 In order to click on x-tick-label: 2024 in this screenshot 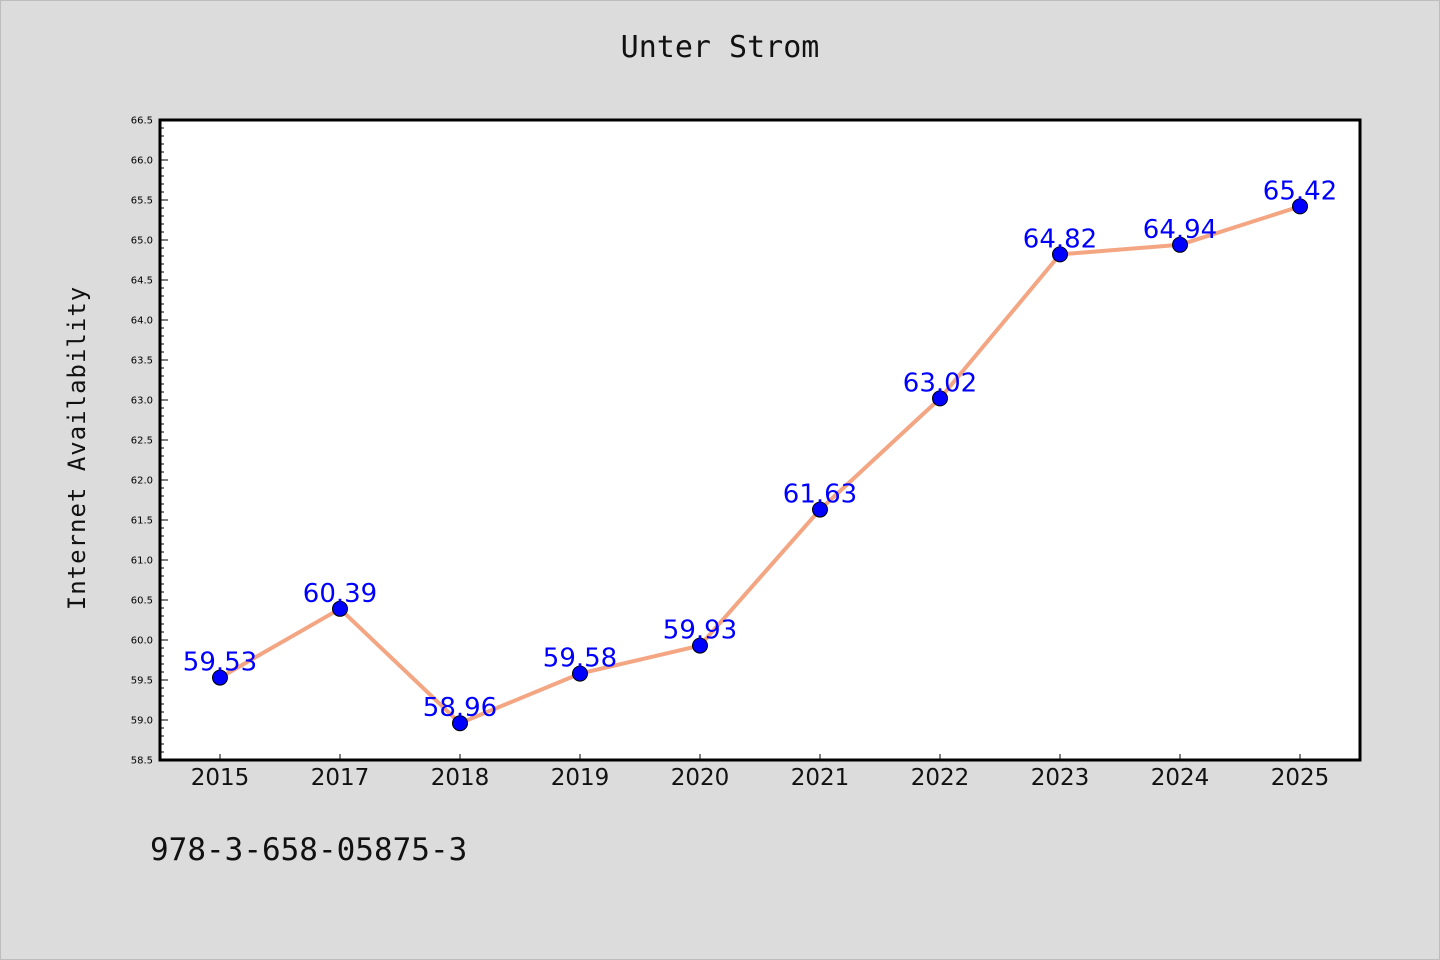, I will do `click(1180, 778)`.